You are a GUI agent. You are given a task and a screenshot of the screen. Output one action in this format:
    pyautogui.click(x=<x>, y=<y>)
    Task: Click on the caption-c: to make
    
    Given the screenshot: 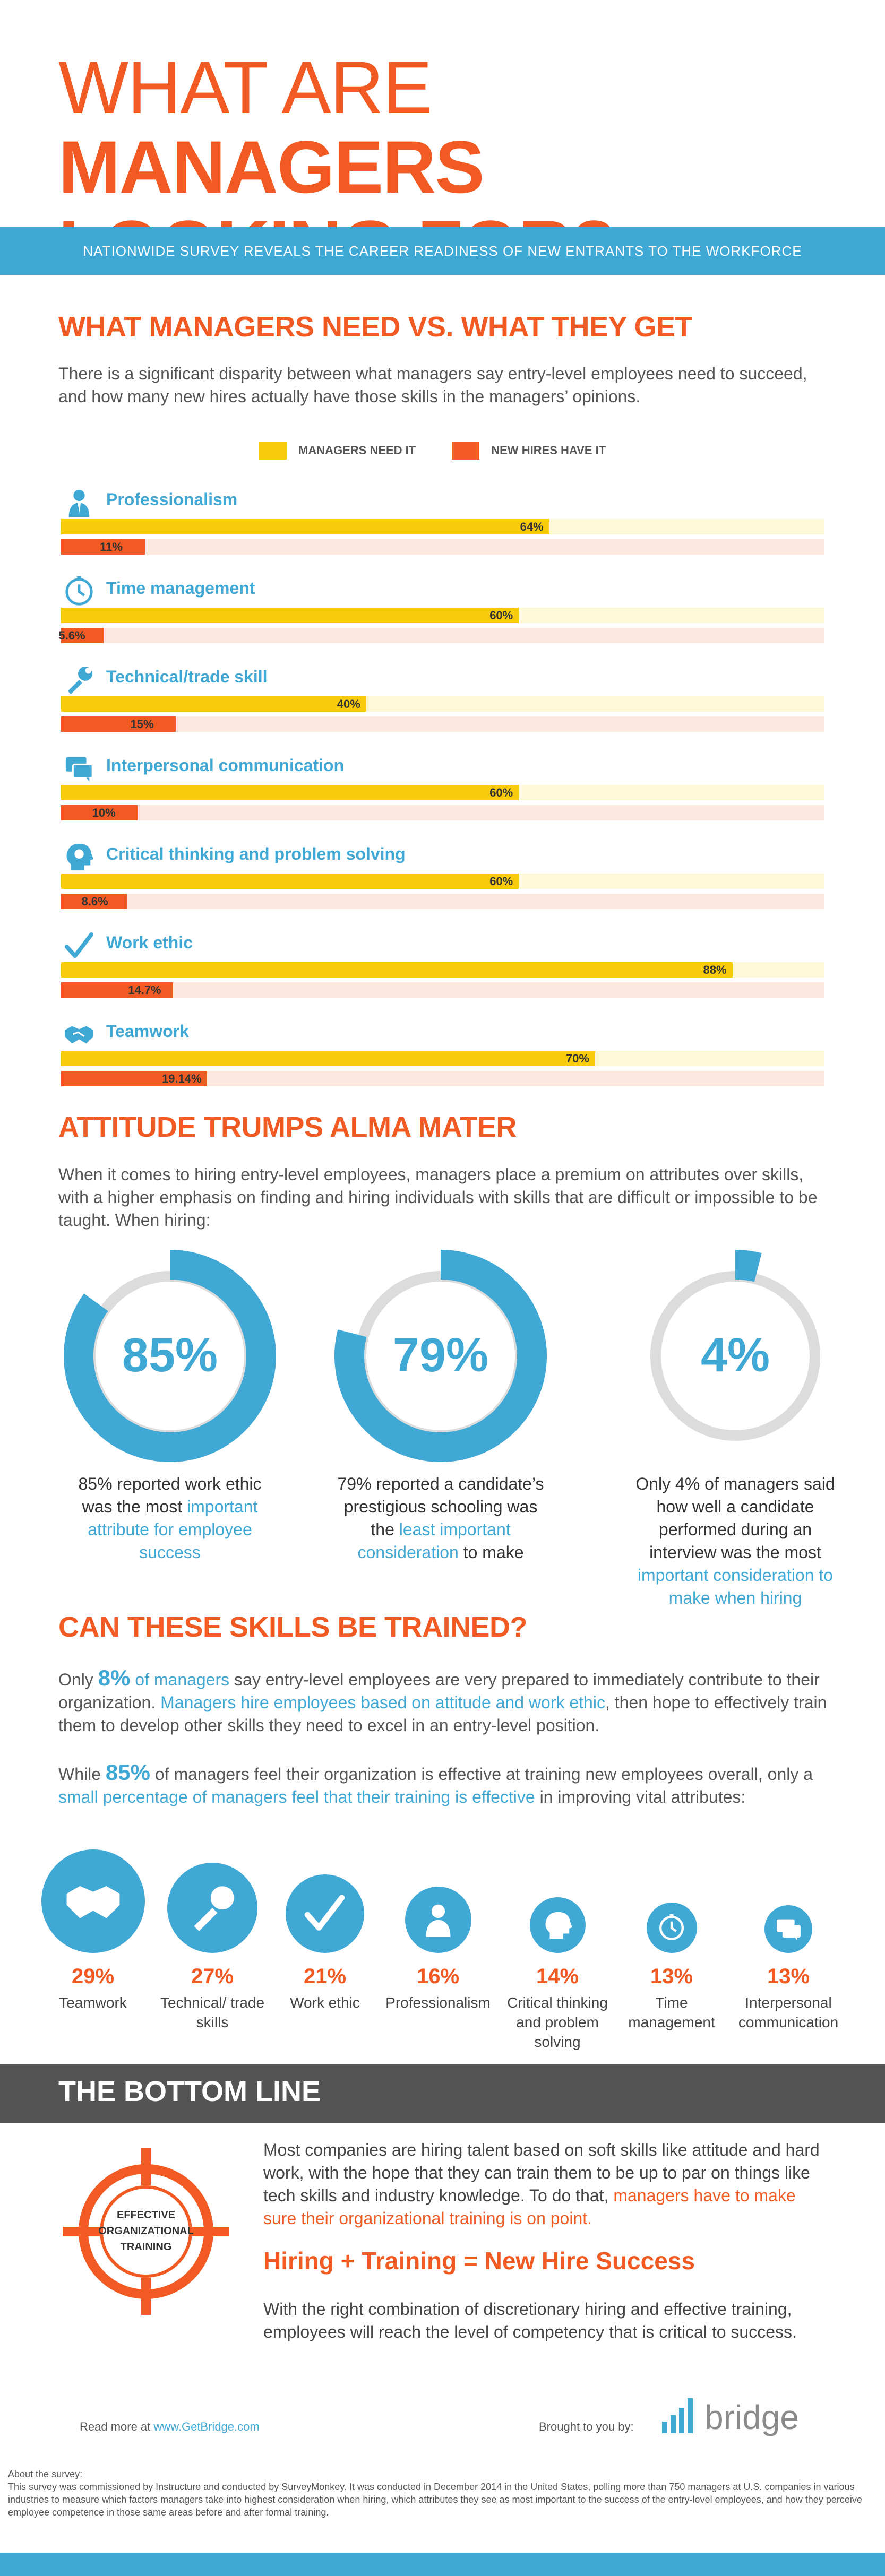 What is the action you would take?
    pyautogui.click(x=491, y=1552)
    